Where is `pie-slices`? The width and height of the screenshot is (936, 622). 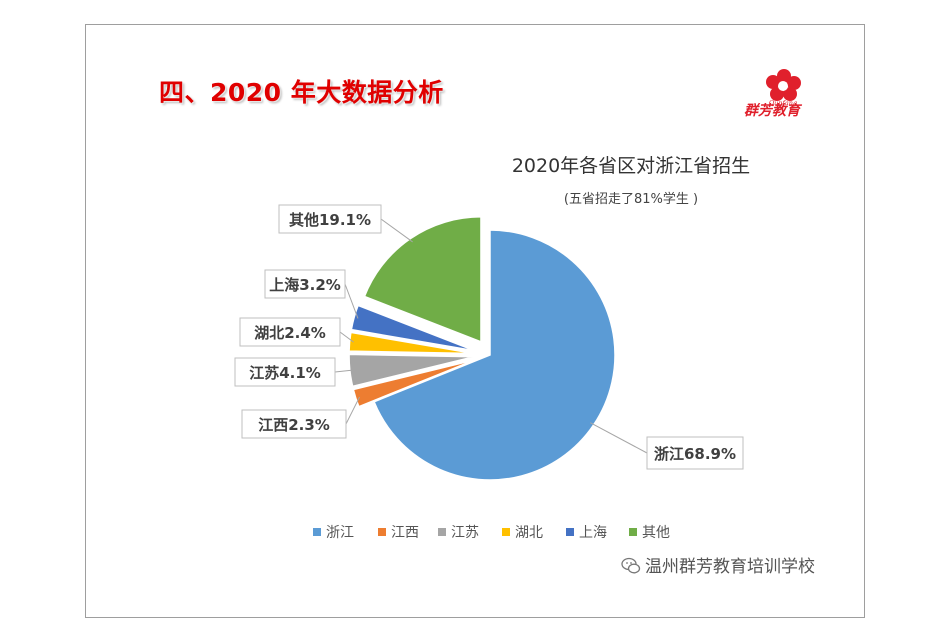 pie-slices is located at coordinates (482, 348).